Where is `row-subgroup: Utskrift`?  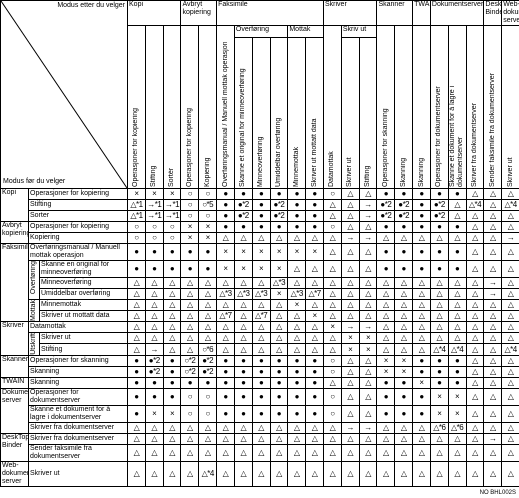 row-subgroup: Utskrift is located at coordinates (34, 344).